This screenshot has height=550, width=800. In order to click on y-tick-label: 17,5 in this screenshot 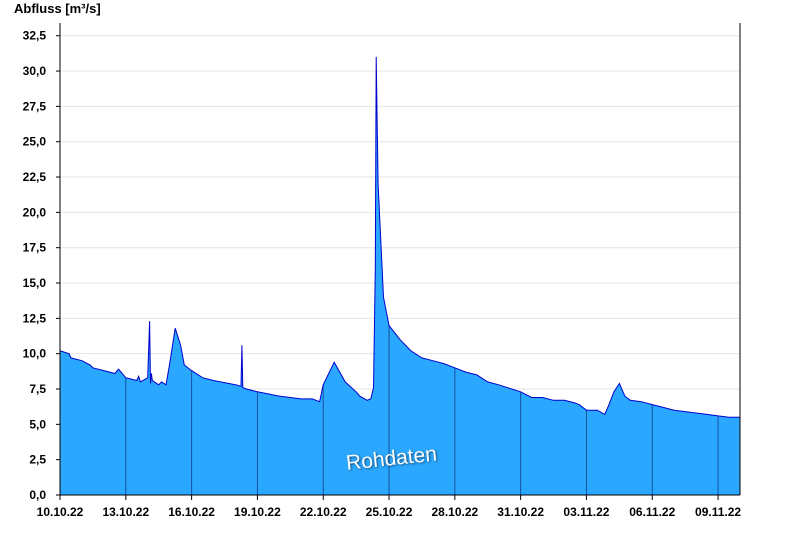, I will do `click(35, 248)`.